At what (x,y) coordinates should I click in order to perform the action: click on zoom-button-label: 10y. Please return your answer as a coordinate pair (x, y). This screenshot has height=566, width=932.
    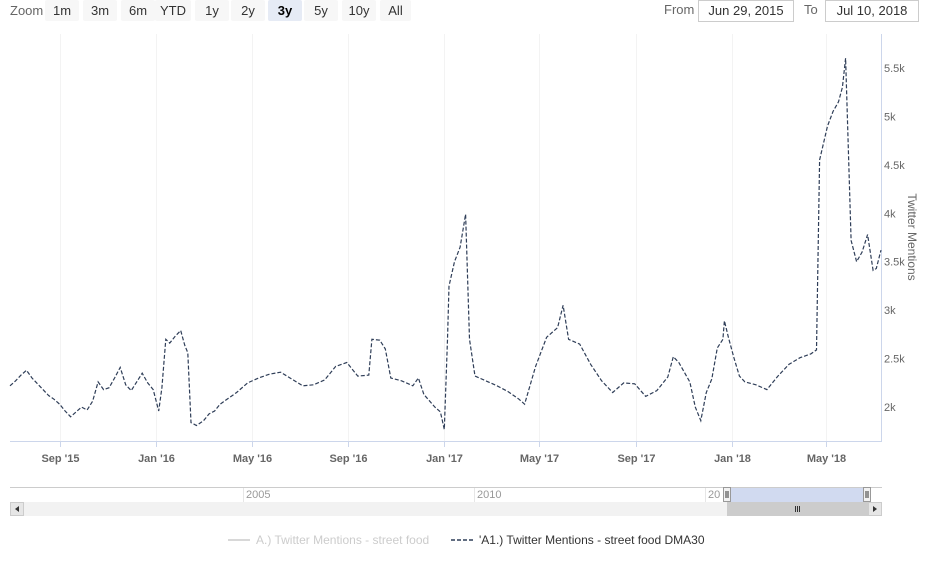
    Looking at the image, I should click on (359, 10).